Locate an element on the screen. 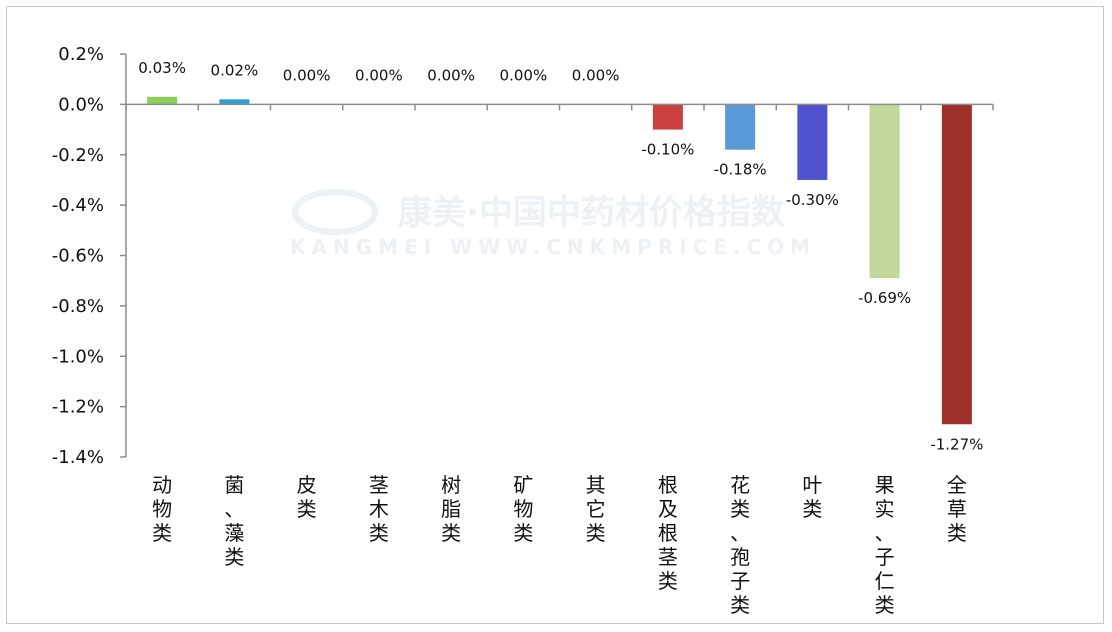  y-tick-label: 0.2% is located at coordinates (81, 54).